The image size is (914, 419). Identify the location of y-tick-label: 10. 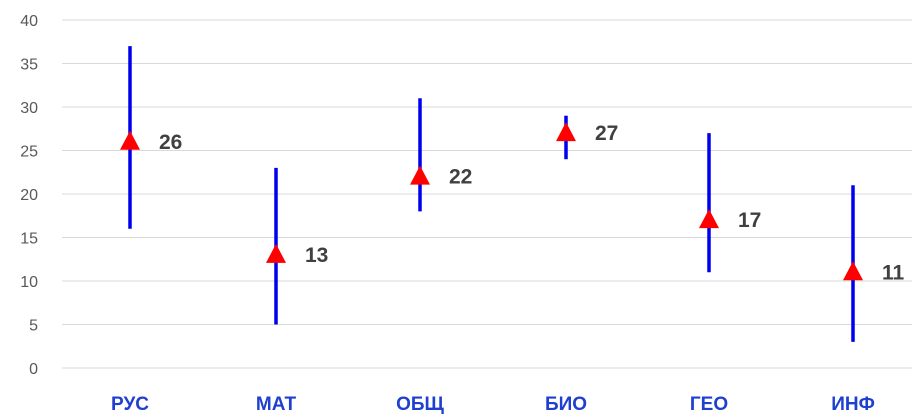
(29, 282).